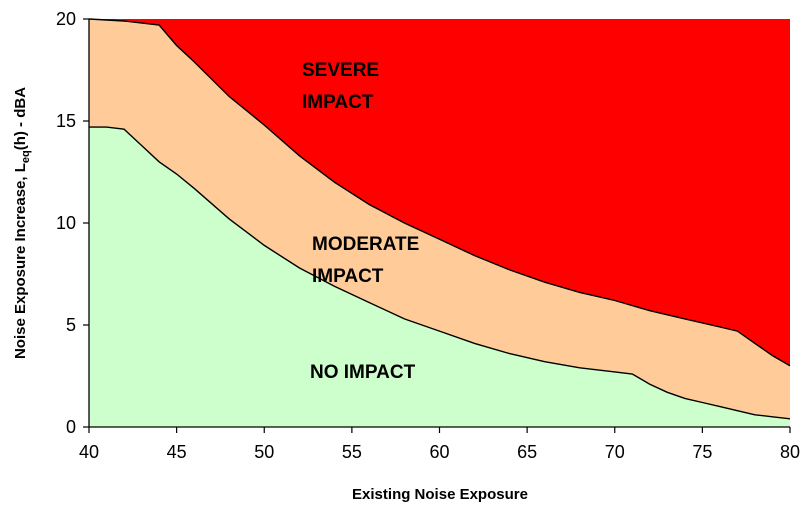 Image resolution: width=806 pixels, height=511 pixels. Describe the element at coordinates (66, 223) in the screenshot. I see `y-tick-label: 10` at that location.